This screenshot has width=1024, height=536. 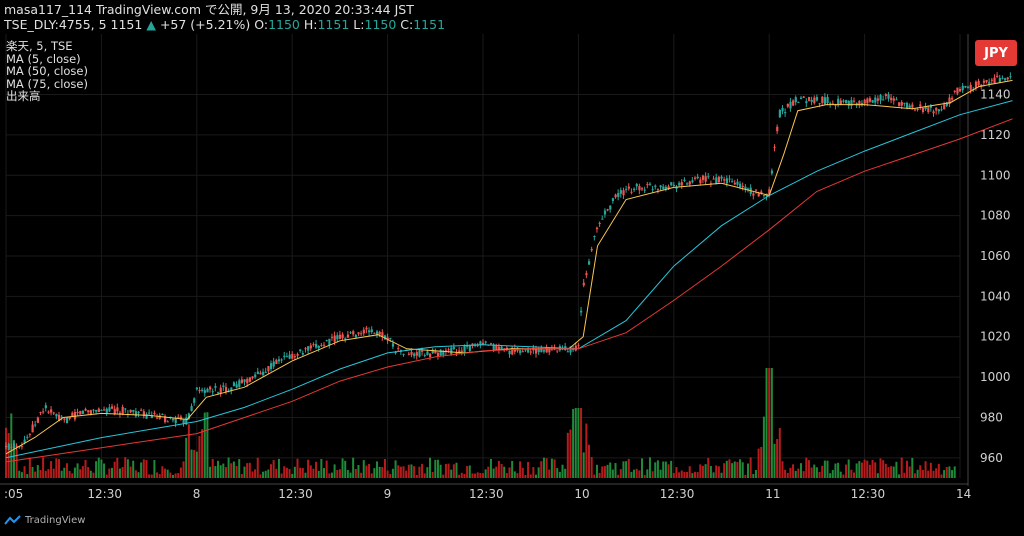 What do you see at coordinates (39, 46) in the screenshot?
I see `legend-symbol: 楽天, 5, TSE` at bounding box center [39, 46].